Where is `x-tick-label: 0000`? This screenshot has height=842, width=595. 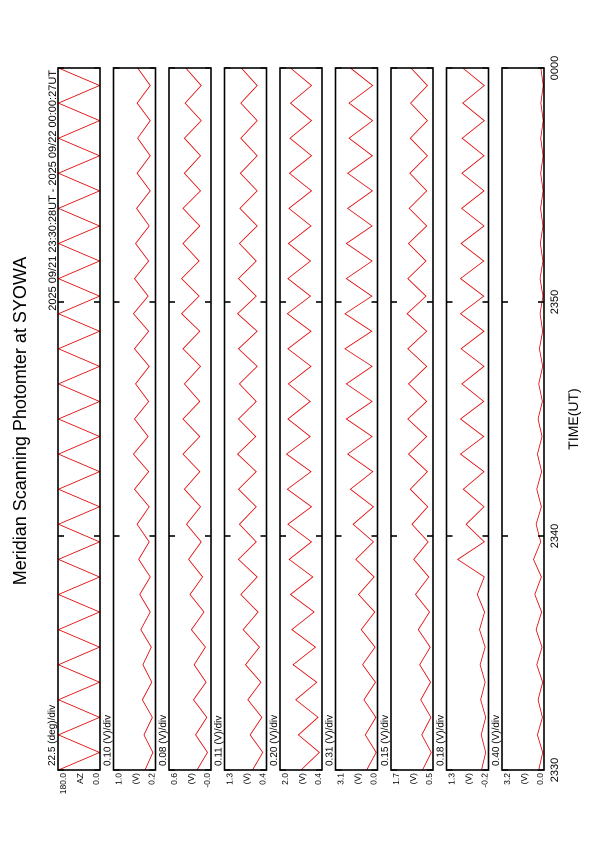
x-tick-label: 0000 is located at coordinates (555, 68).